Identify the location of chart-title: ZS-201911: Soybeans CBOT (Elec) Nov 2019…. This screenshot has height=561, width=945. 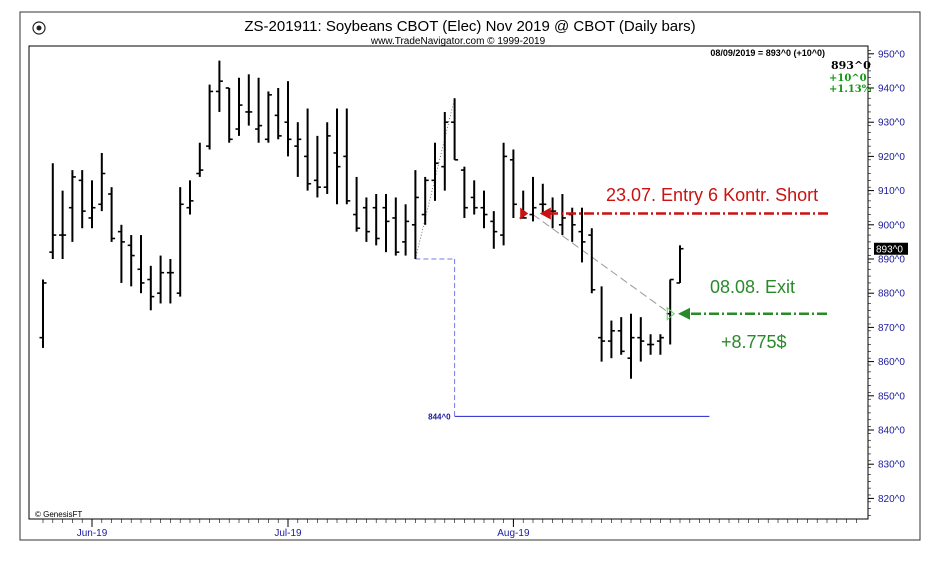
(469, 26).